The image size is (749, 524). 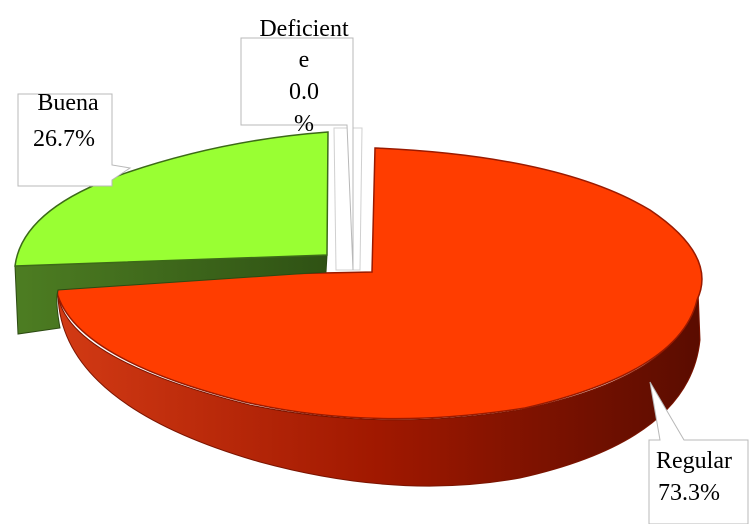 I want to click on callout-regular: Regular 73.3%, so click(x=698, y=452).